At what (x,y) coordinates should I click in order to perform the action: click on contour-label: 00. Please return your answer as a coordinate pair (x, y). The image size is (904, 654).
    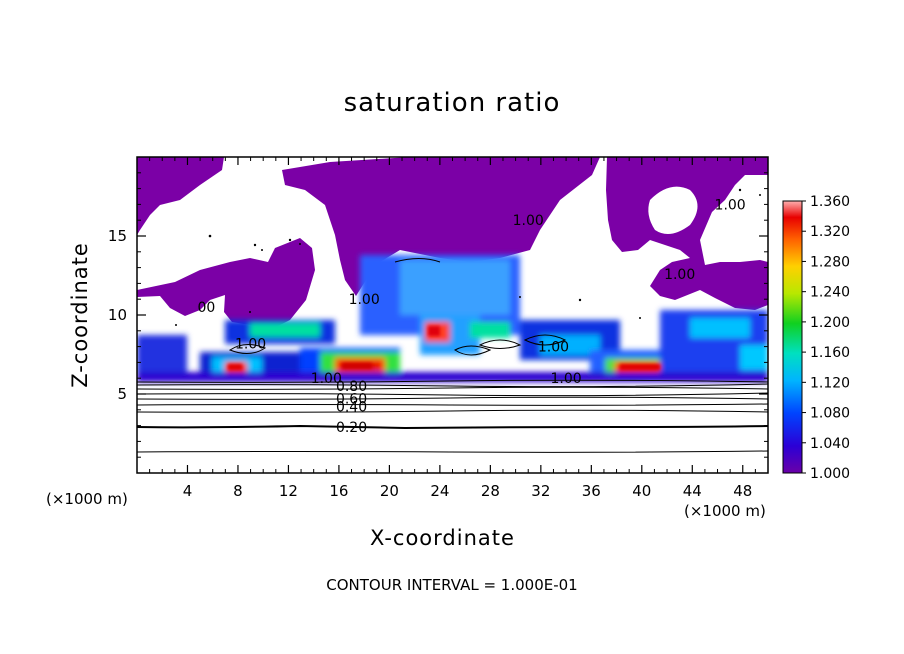
    Looking at the image, I should click on (206, 308).